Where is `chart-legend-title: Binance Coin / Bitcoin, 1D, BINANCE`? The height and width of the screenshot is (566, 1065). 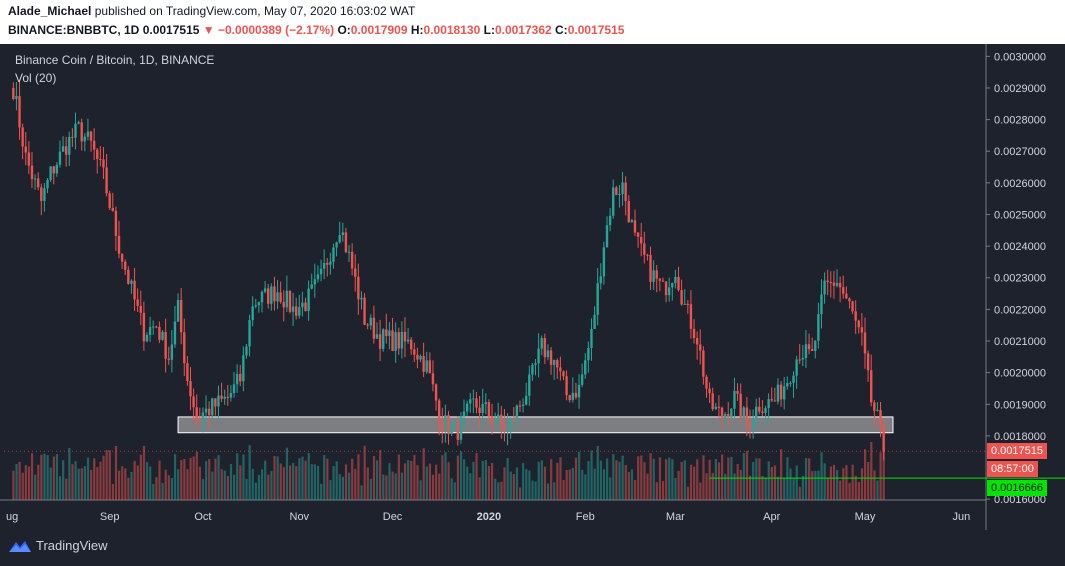 chart-legend-title: Binance Coin / Bitcoin, 1D, BINANCE is located at coordinates (115, 60).